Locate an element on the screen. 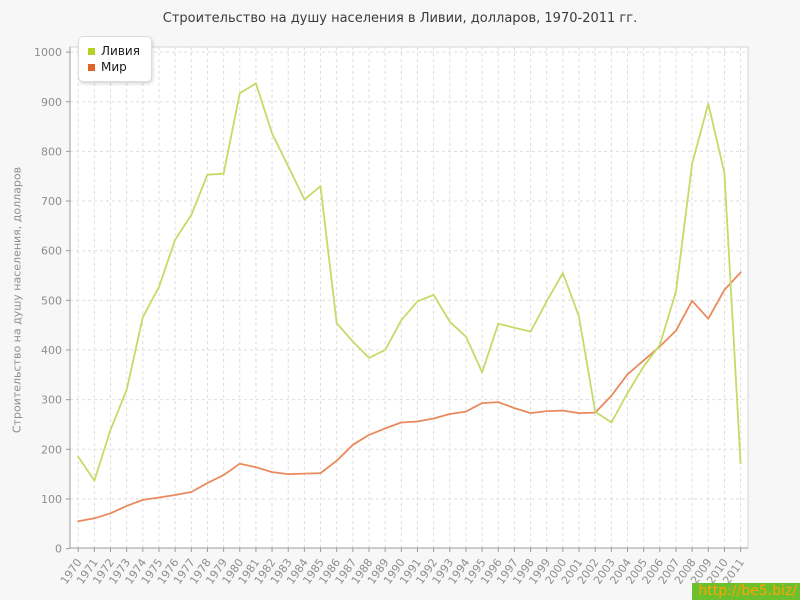 This screenshot has width=800, height=600. y-tick-label: 0 is located at coordinates (58, 549).